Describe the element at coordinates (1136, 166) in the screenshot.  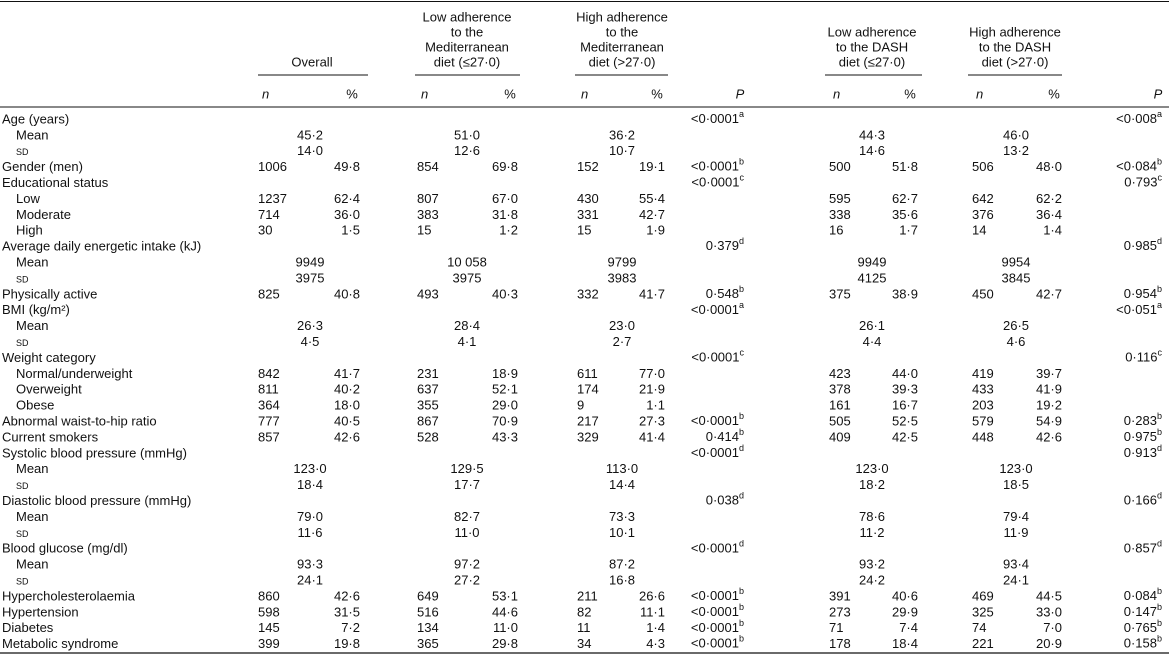
I see `p-value-text: <0·084` at that location.